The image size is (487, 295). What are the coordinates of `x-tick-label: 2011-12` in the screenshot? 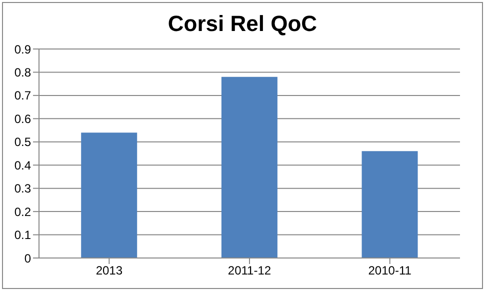 It's located at (250, 271).